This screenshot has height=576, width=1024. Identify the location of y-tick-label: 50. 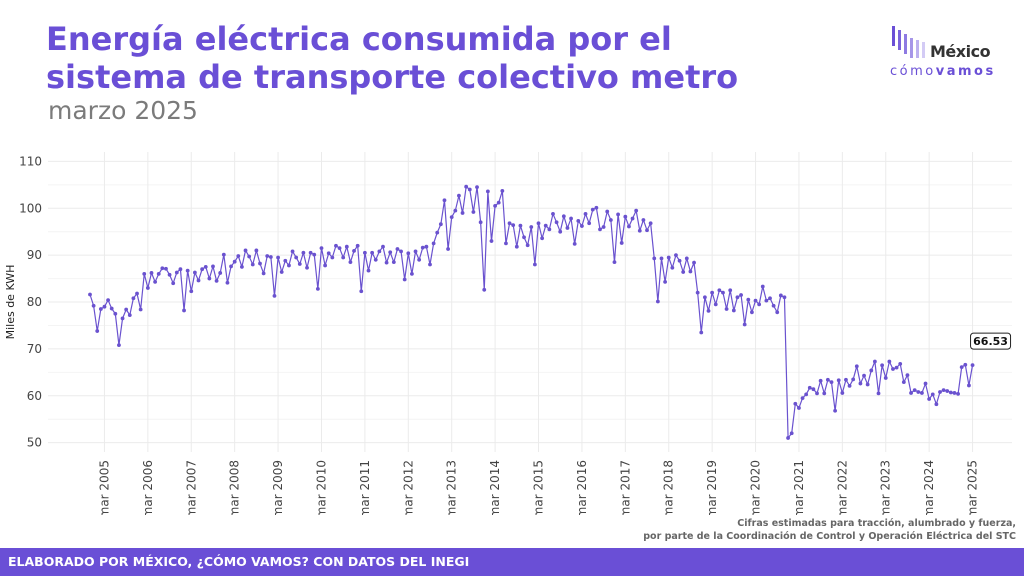
(34, 443).